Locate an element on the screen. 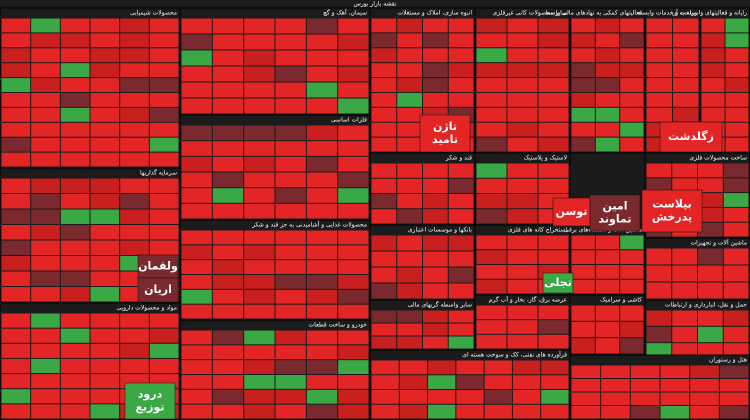 Image resolution: width=750 pixels, height=420 pixels. sector: فلزات اساسی is located at coordinates (275, 167).